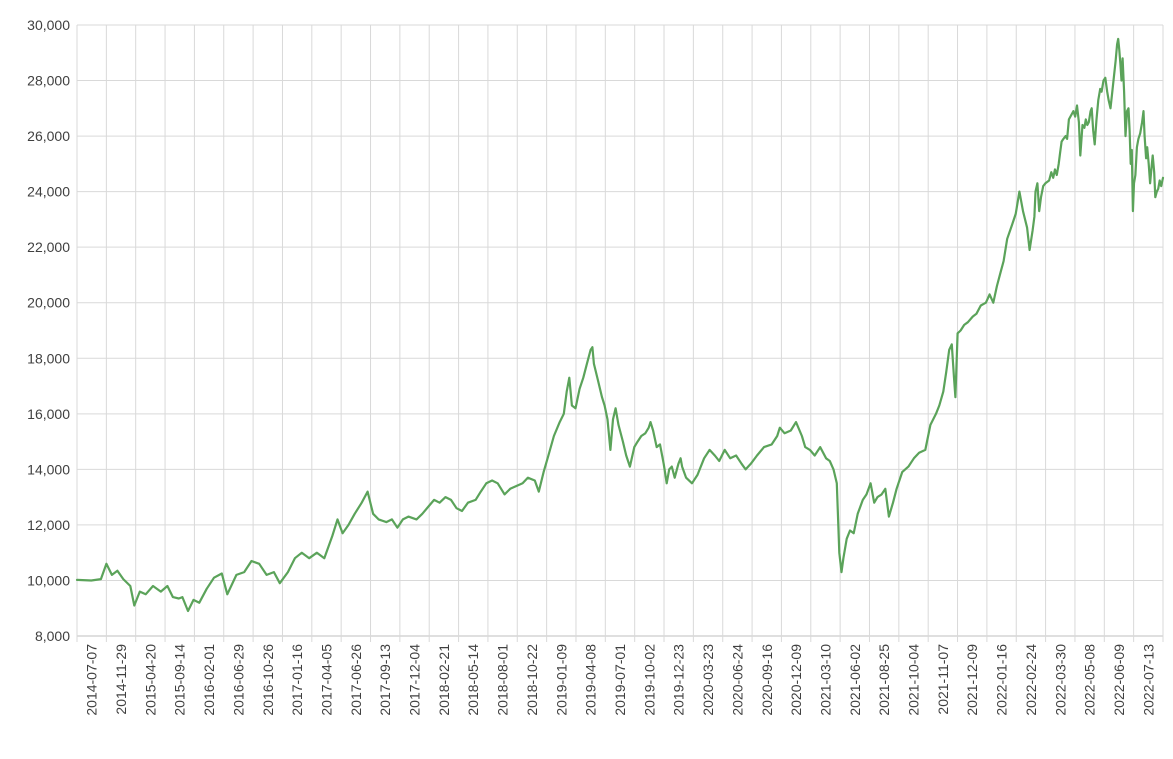  What do you see at coordinates (92, 680) in the screenshot?
I see `x-tick-label: 2014-07-07` at bounding box center [92, 680].